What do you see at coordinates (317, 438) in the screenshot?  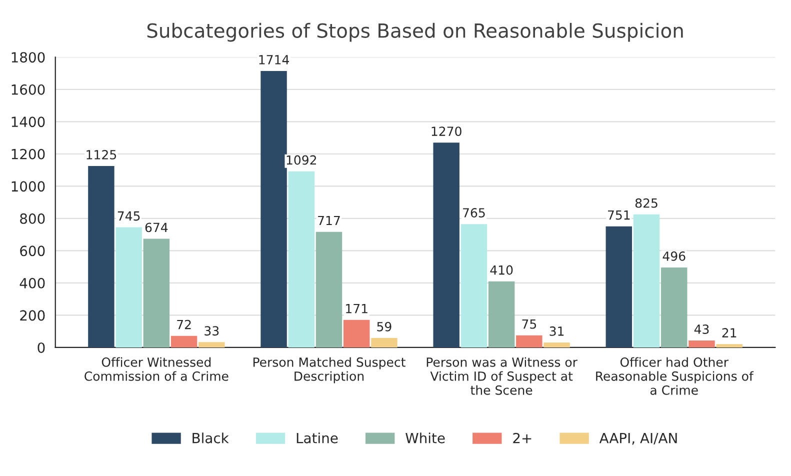 I see `legend-label: Latine` at bounding box center [317, 438].